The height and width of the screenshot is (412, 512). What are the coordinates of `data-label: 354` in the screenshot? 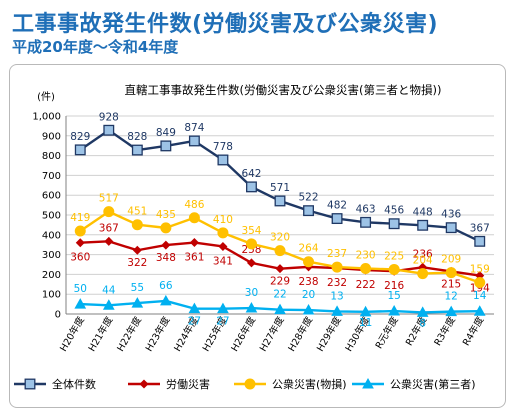 It's located at (251, 231).